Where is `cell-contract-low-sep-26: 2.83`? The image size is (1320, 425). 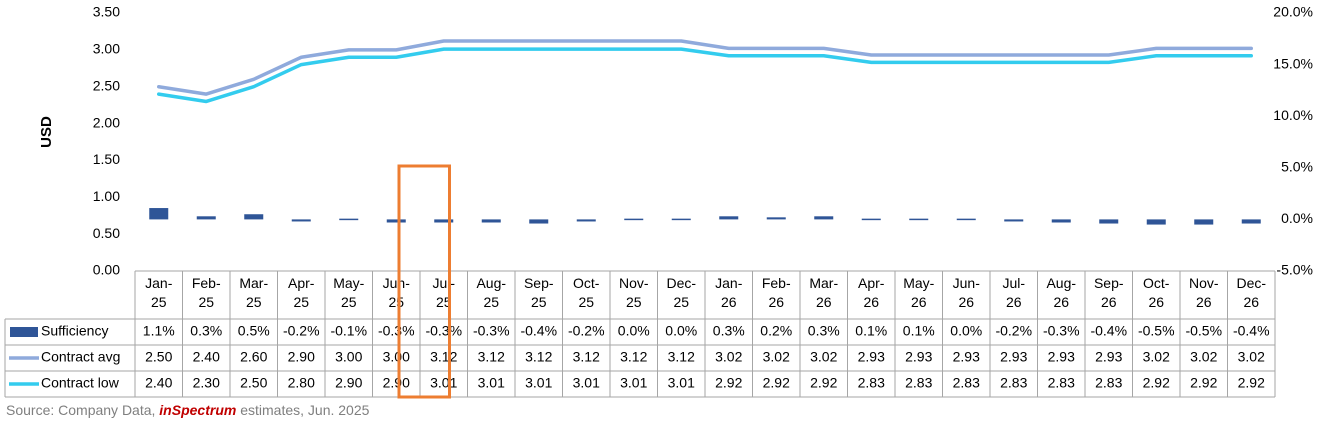
cell-contract-low-sep-26: 2.83 is located at coordinates (1108, 383).